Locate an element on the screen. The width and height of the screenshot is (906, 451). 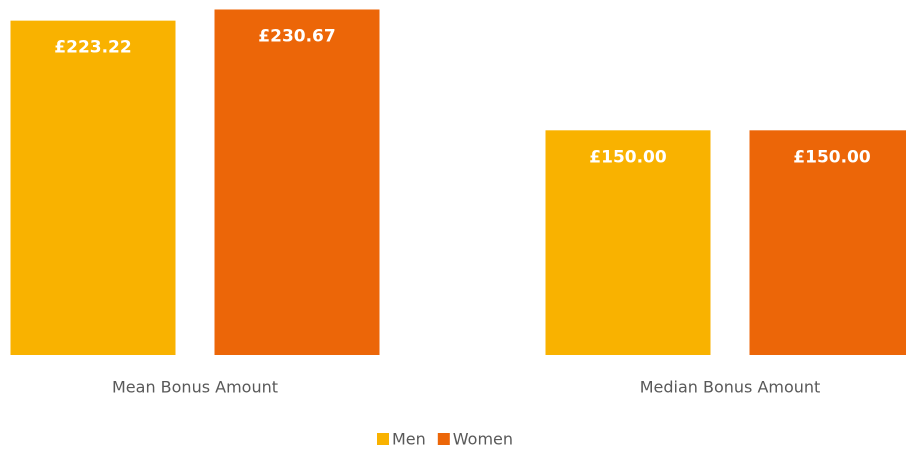
x-tick-label: Median Bonus Amount is located at coordinates (730, 387).